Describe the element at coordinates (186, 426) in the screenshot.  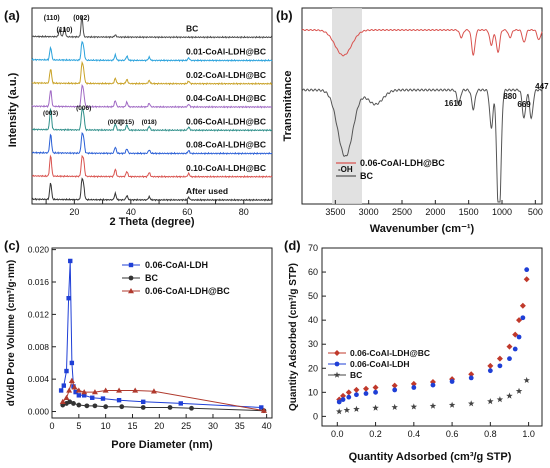
I see `psd-xtick-label-5: 25` at that location.